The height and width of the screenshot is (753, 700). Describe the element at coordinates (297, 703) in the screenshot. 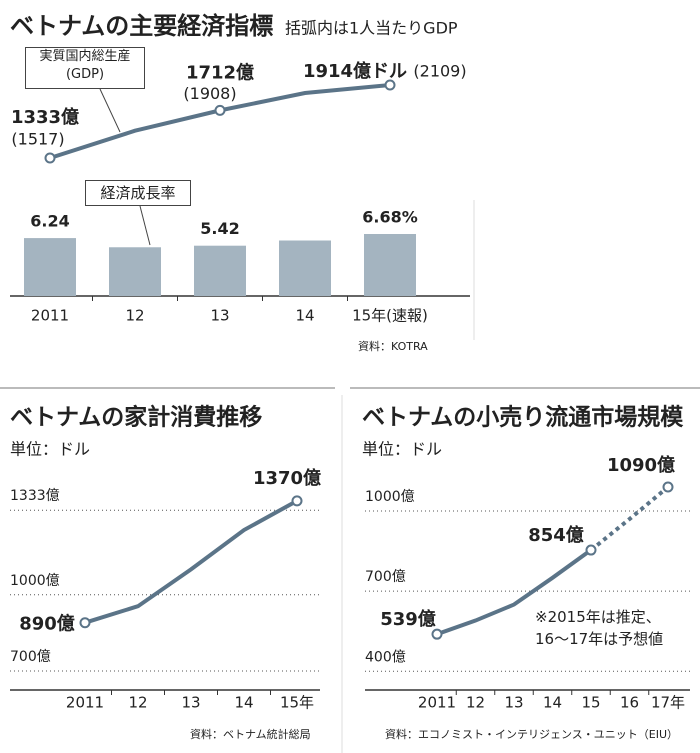

I see `x-tick-label: 15年` at that location.